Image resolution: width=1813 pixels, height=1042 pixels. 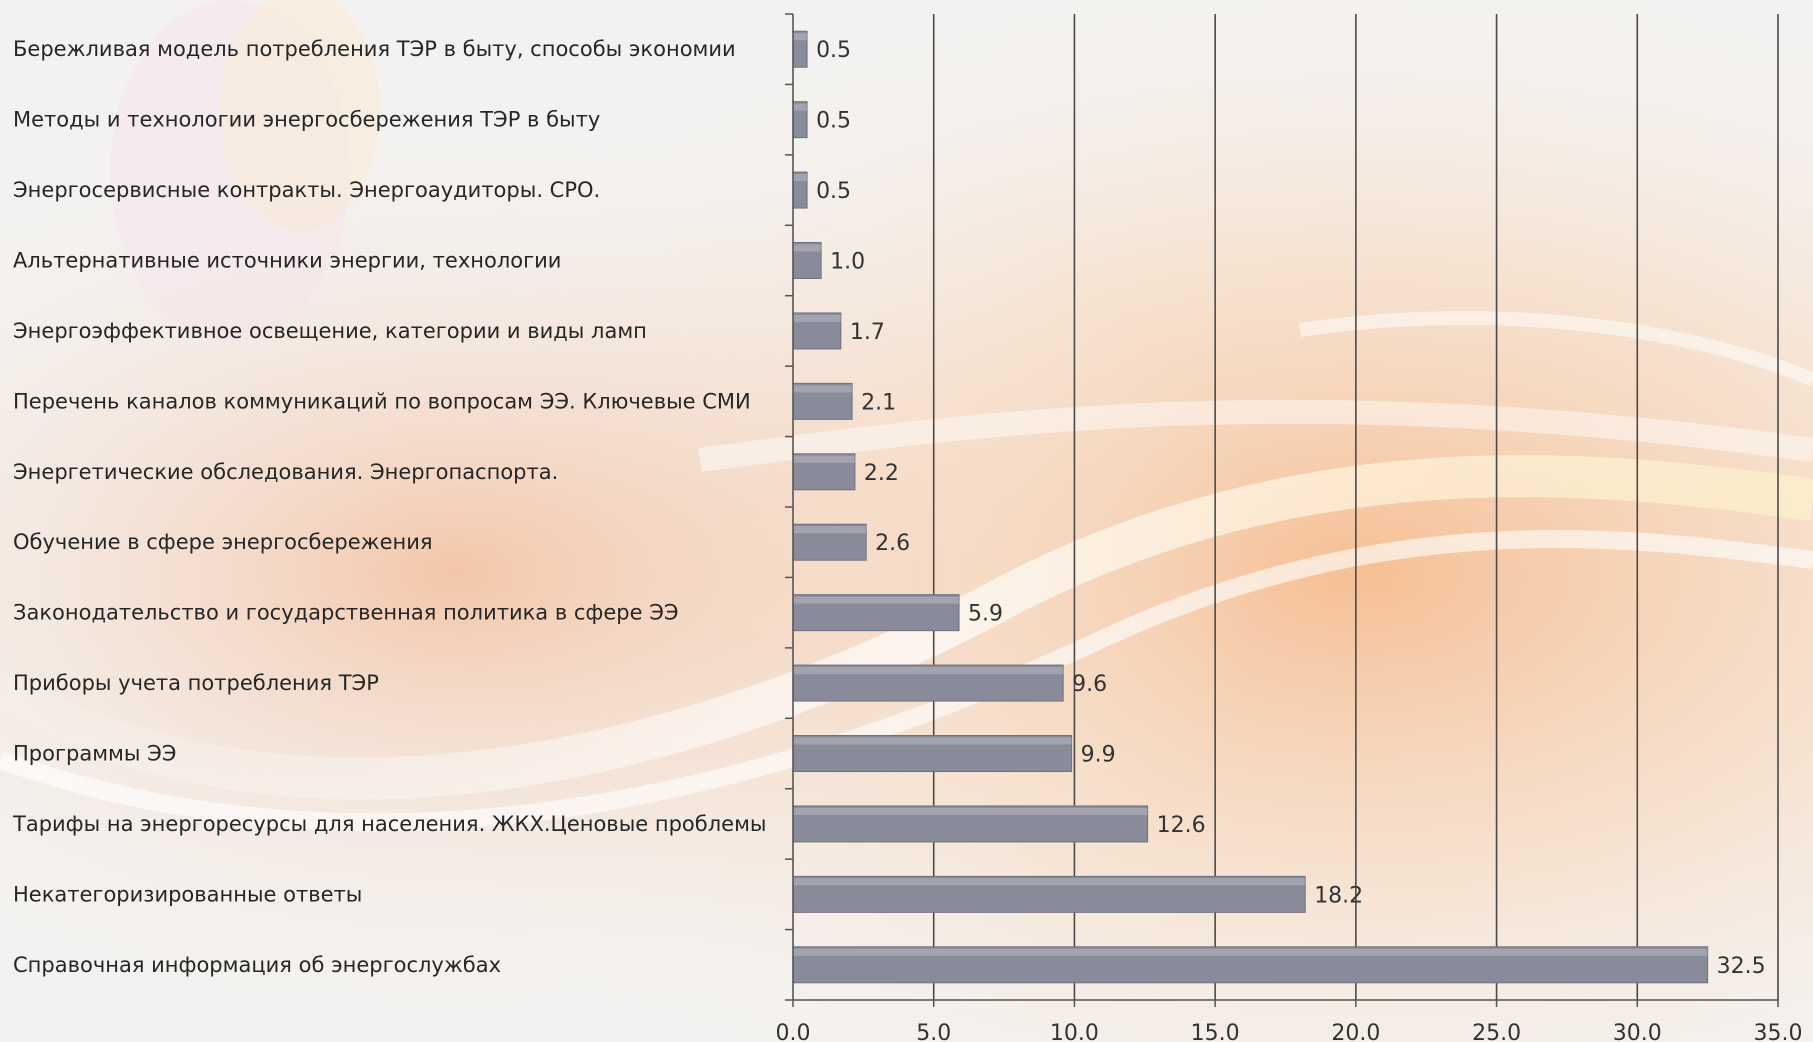 What do you see at coordinates (833, 50) in the screenshot?
I see `value-label-0: 0.5` at bounding box center [833, 50].